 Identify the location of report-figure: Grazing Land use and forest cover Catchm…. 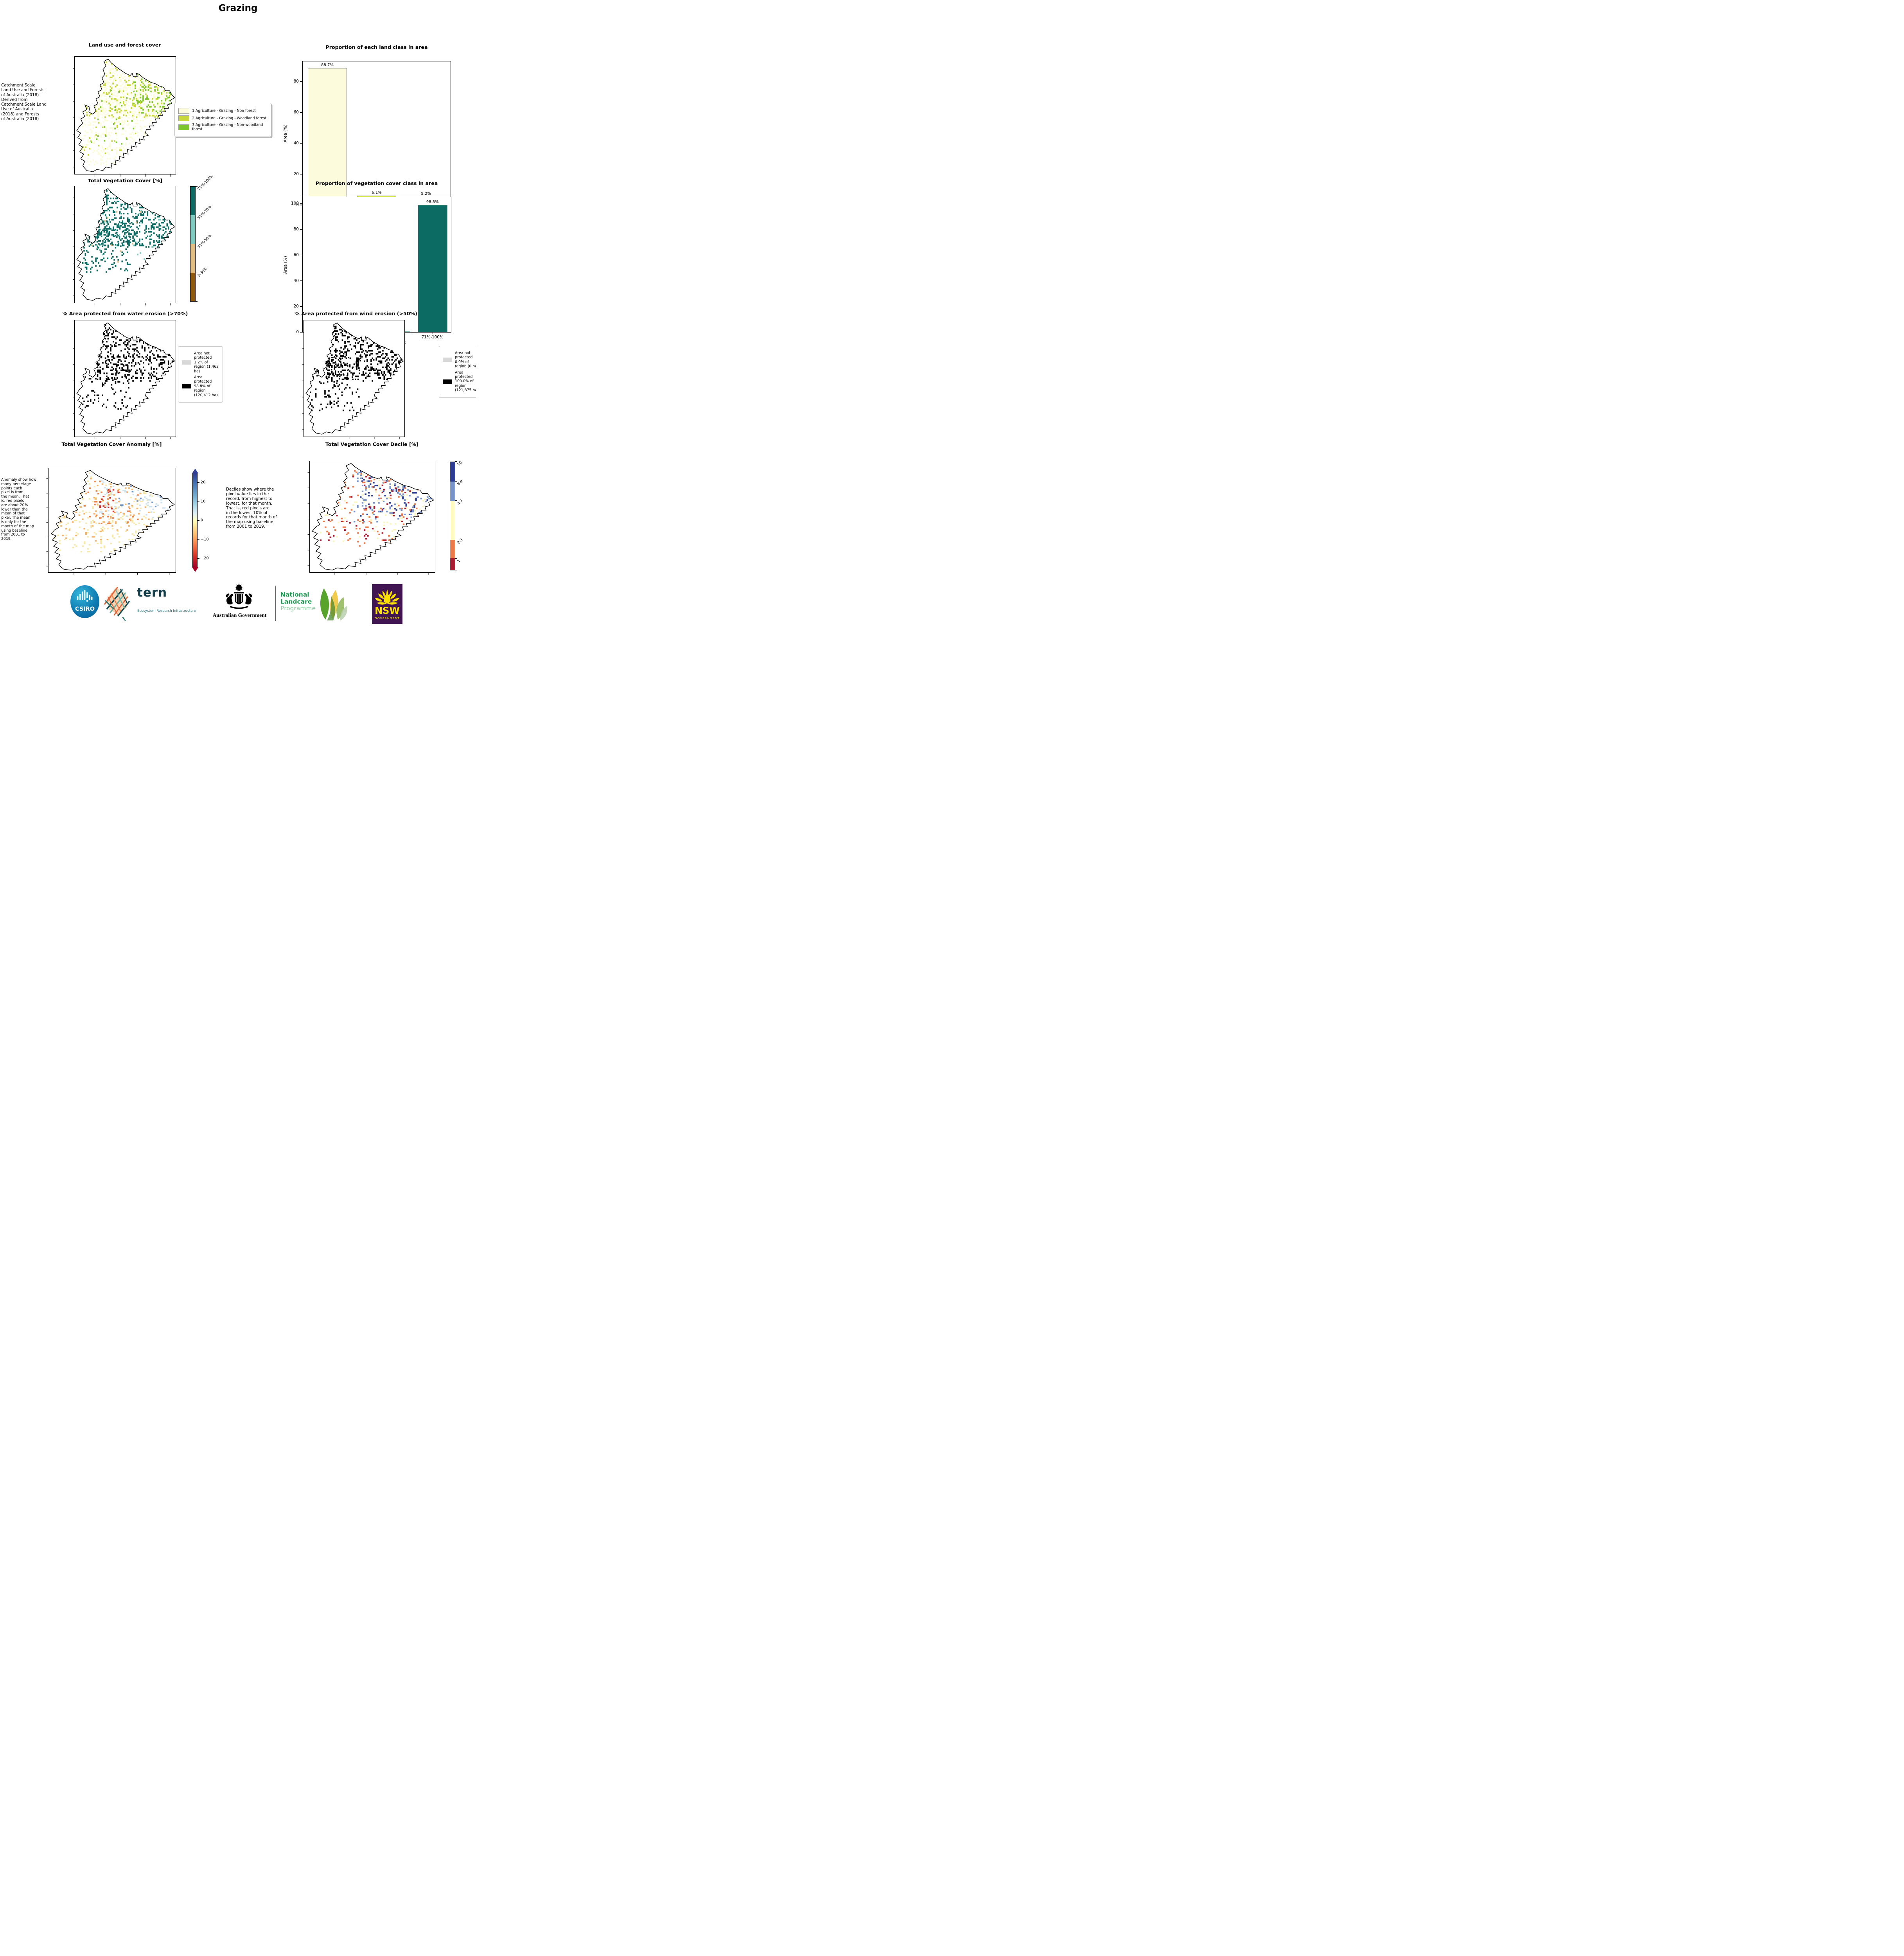
(238, 312).